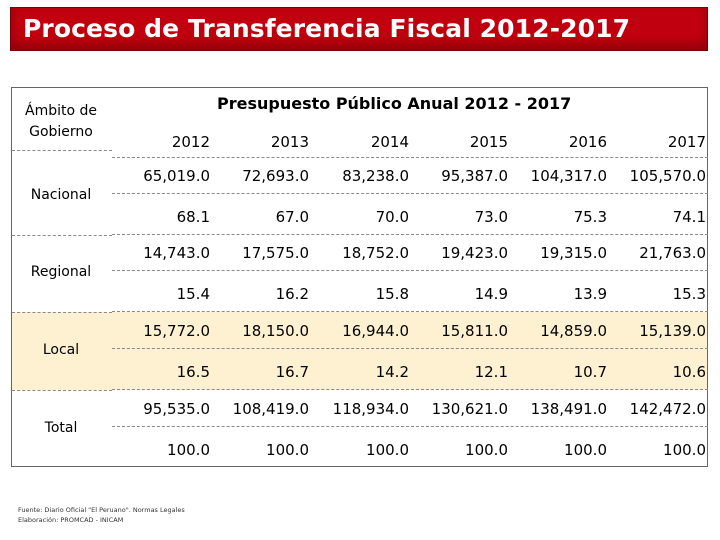 This screenshot has height=540, width=720. What do you see at coordinates (176, 176) in the screenshot?
I see `amount-cell: 65,019.0` at bounding box center [176, 176].